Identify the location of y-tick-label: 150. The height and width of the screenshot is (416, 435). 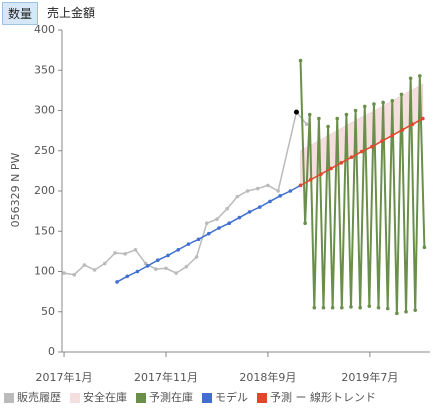
(44, 230).